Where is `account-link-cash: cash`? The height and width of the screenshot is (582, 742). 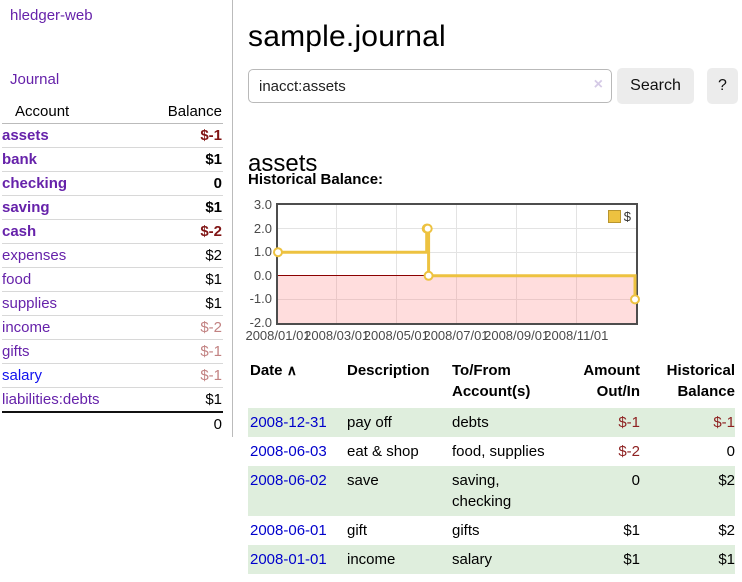 account-link-cash: cash is located at coordinates (19, 231).